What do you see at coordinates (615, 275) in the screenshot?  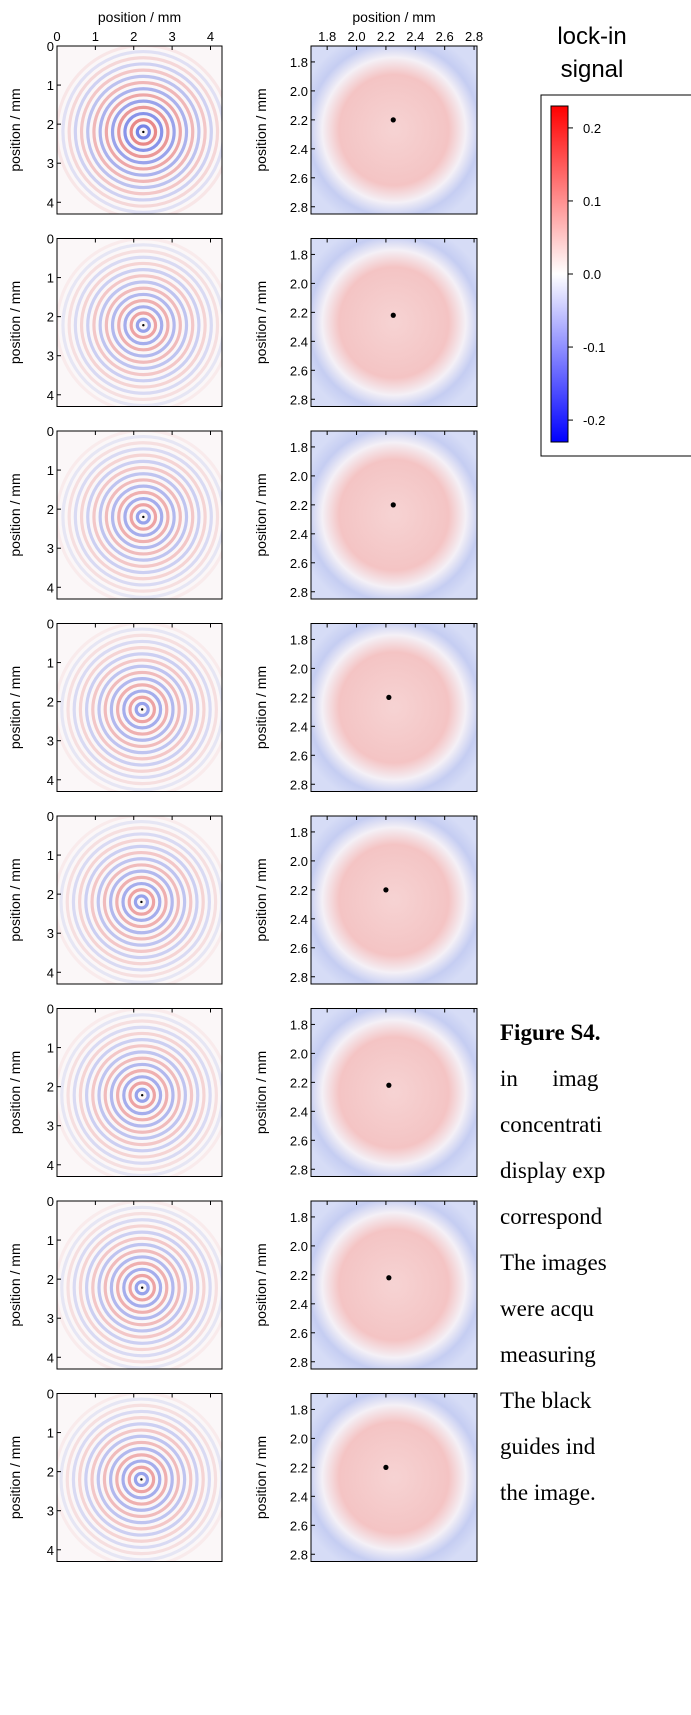 I see `colorbar-frame` at bounding box center [615, 275].